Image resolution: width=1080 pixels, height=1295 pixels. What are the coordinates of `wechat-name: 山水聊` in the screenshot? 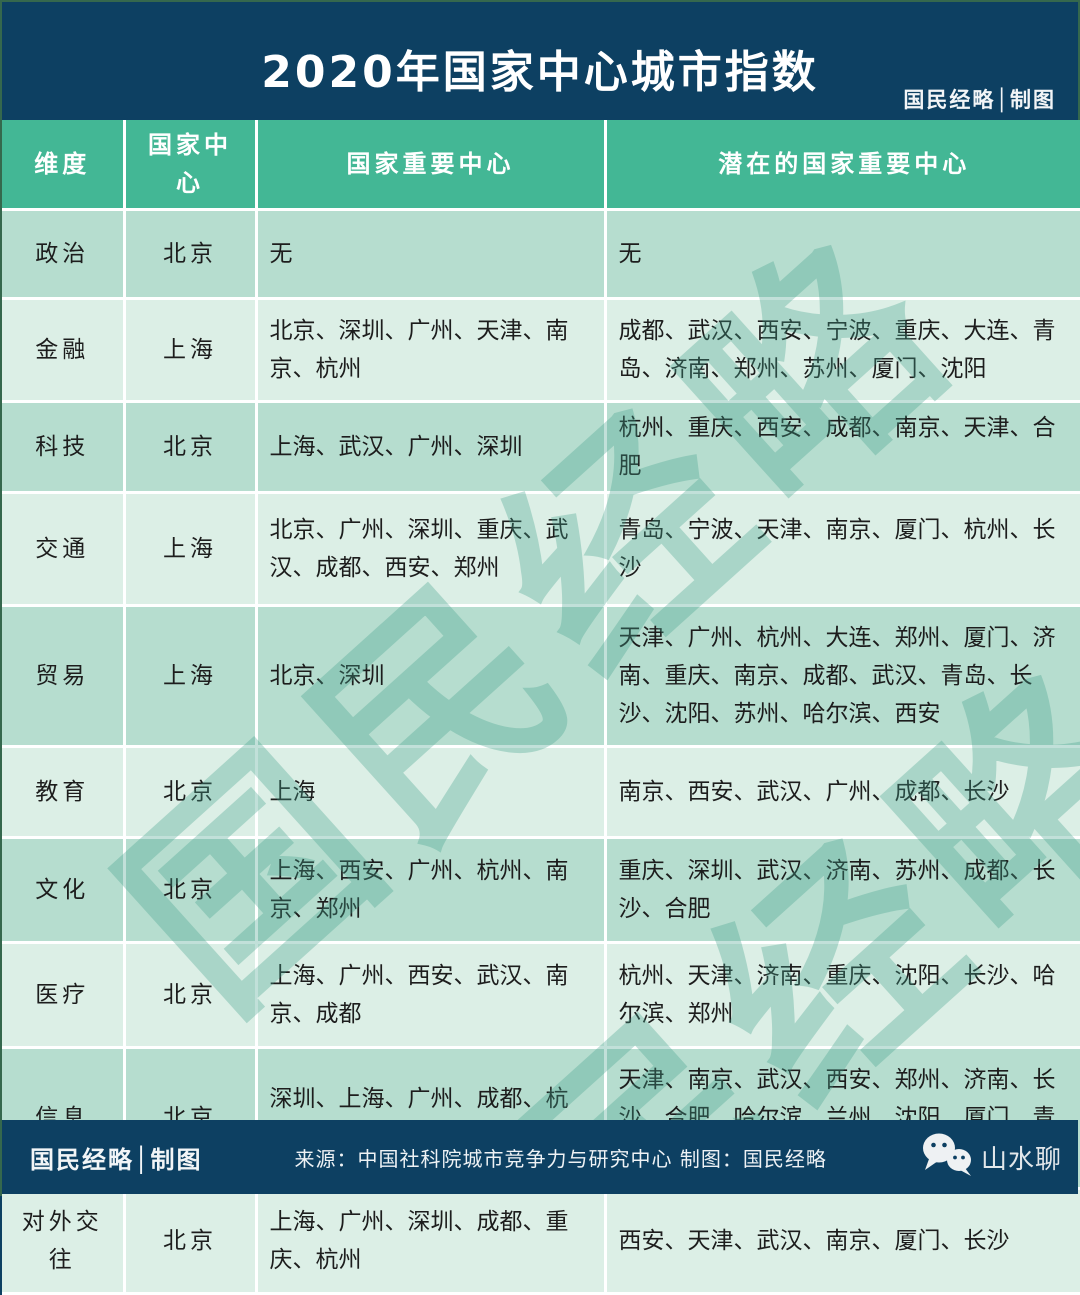 It's located at (1021, 1159).